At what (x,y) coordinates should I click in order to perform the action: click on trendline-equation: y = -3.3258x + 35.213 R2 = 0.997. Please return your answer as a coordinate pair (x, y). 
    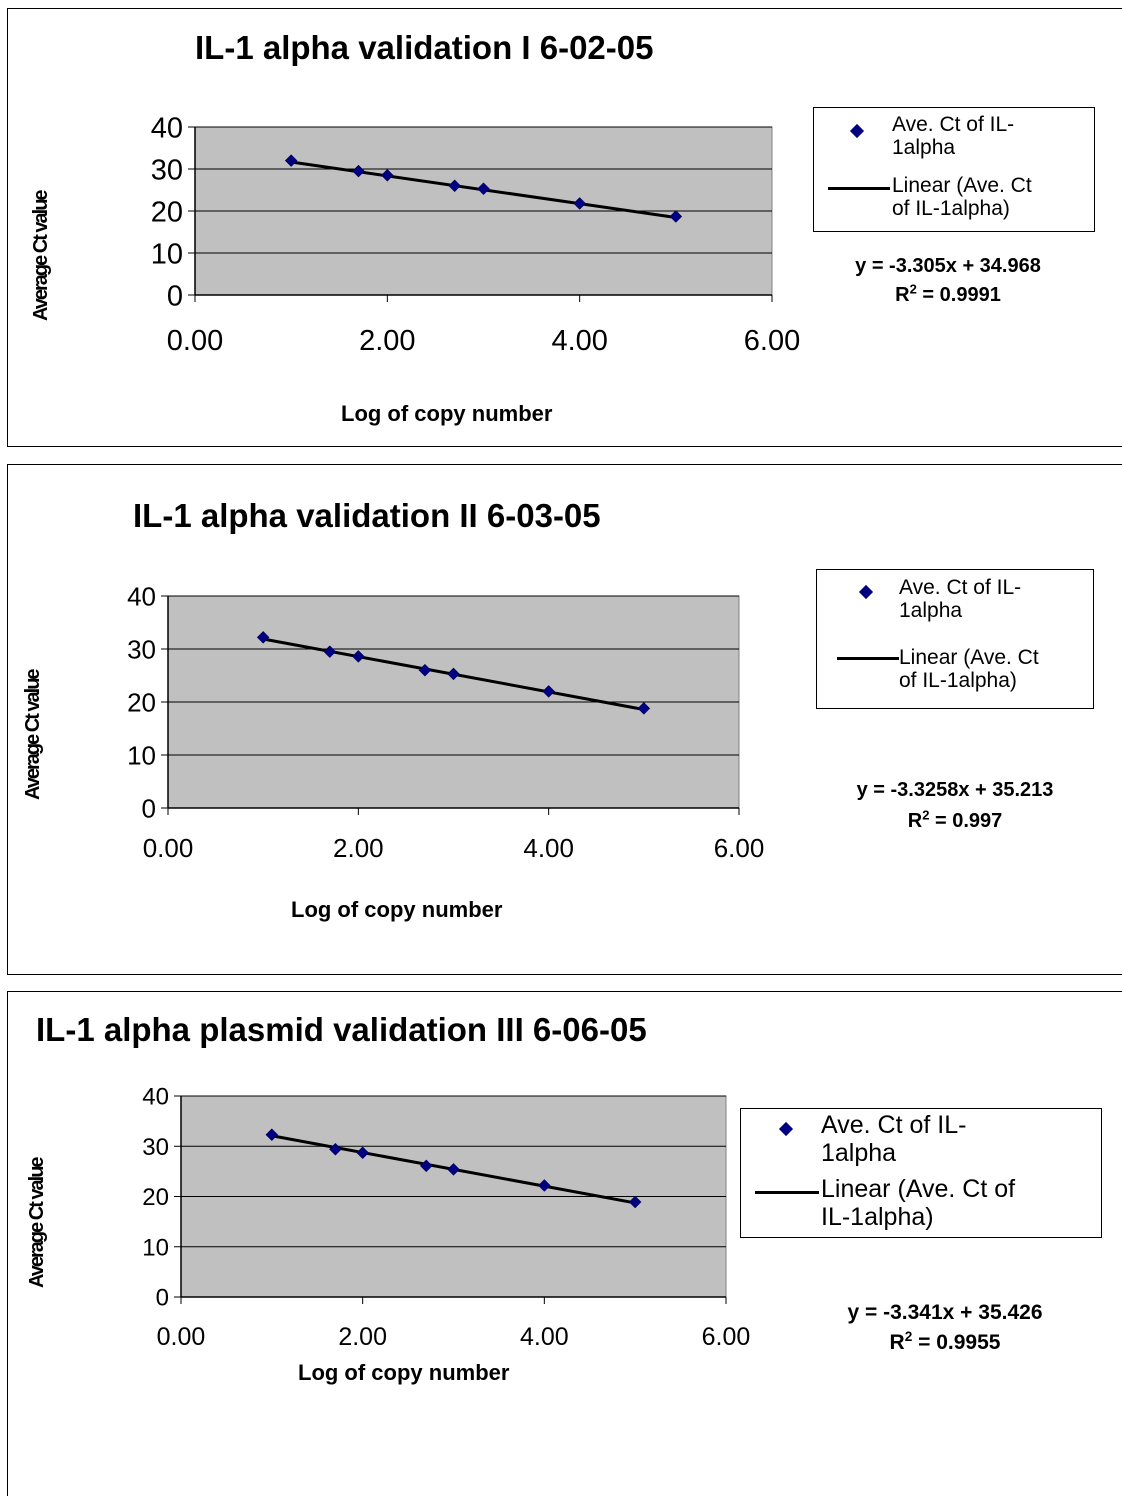
    Looking at the image, I should click on (955, 805).